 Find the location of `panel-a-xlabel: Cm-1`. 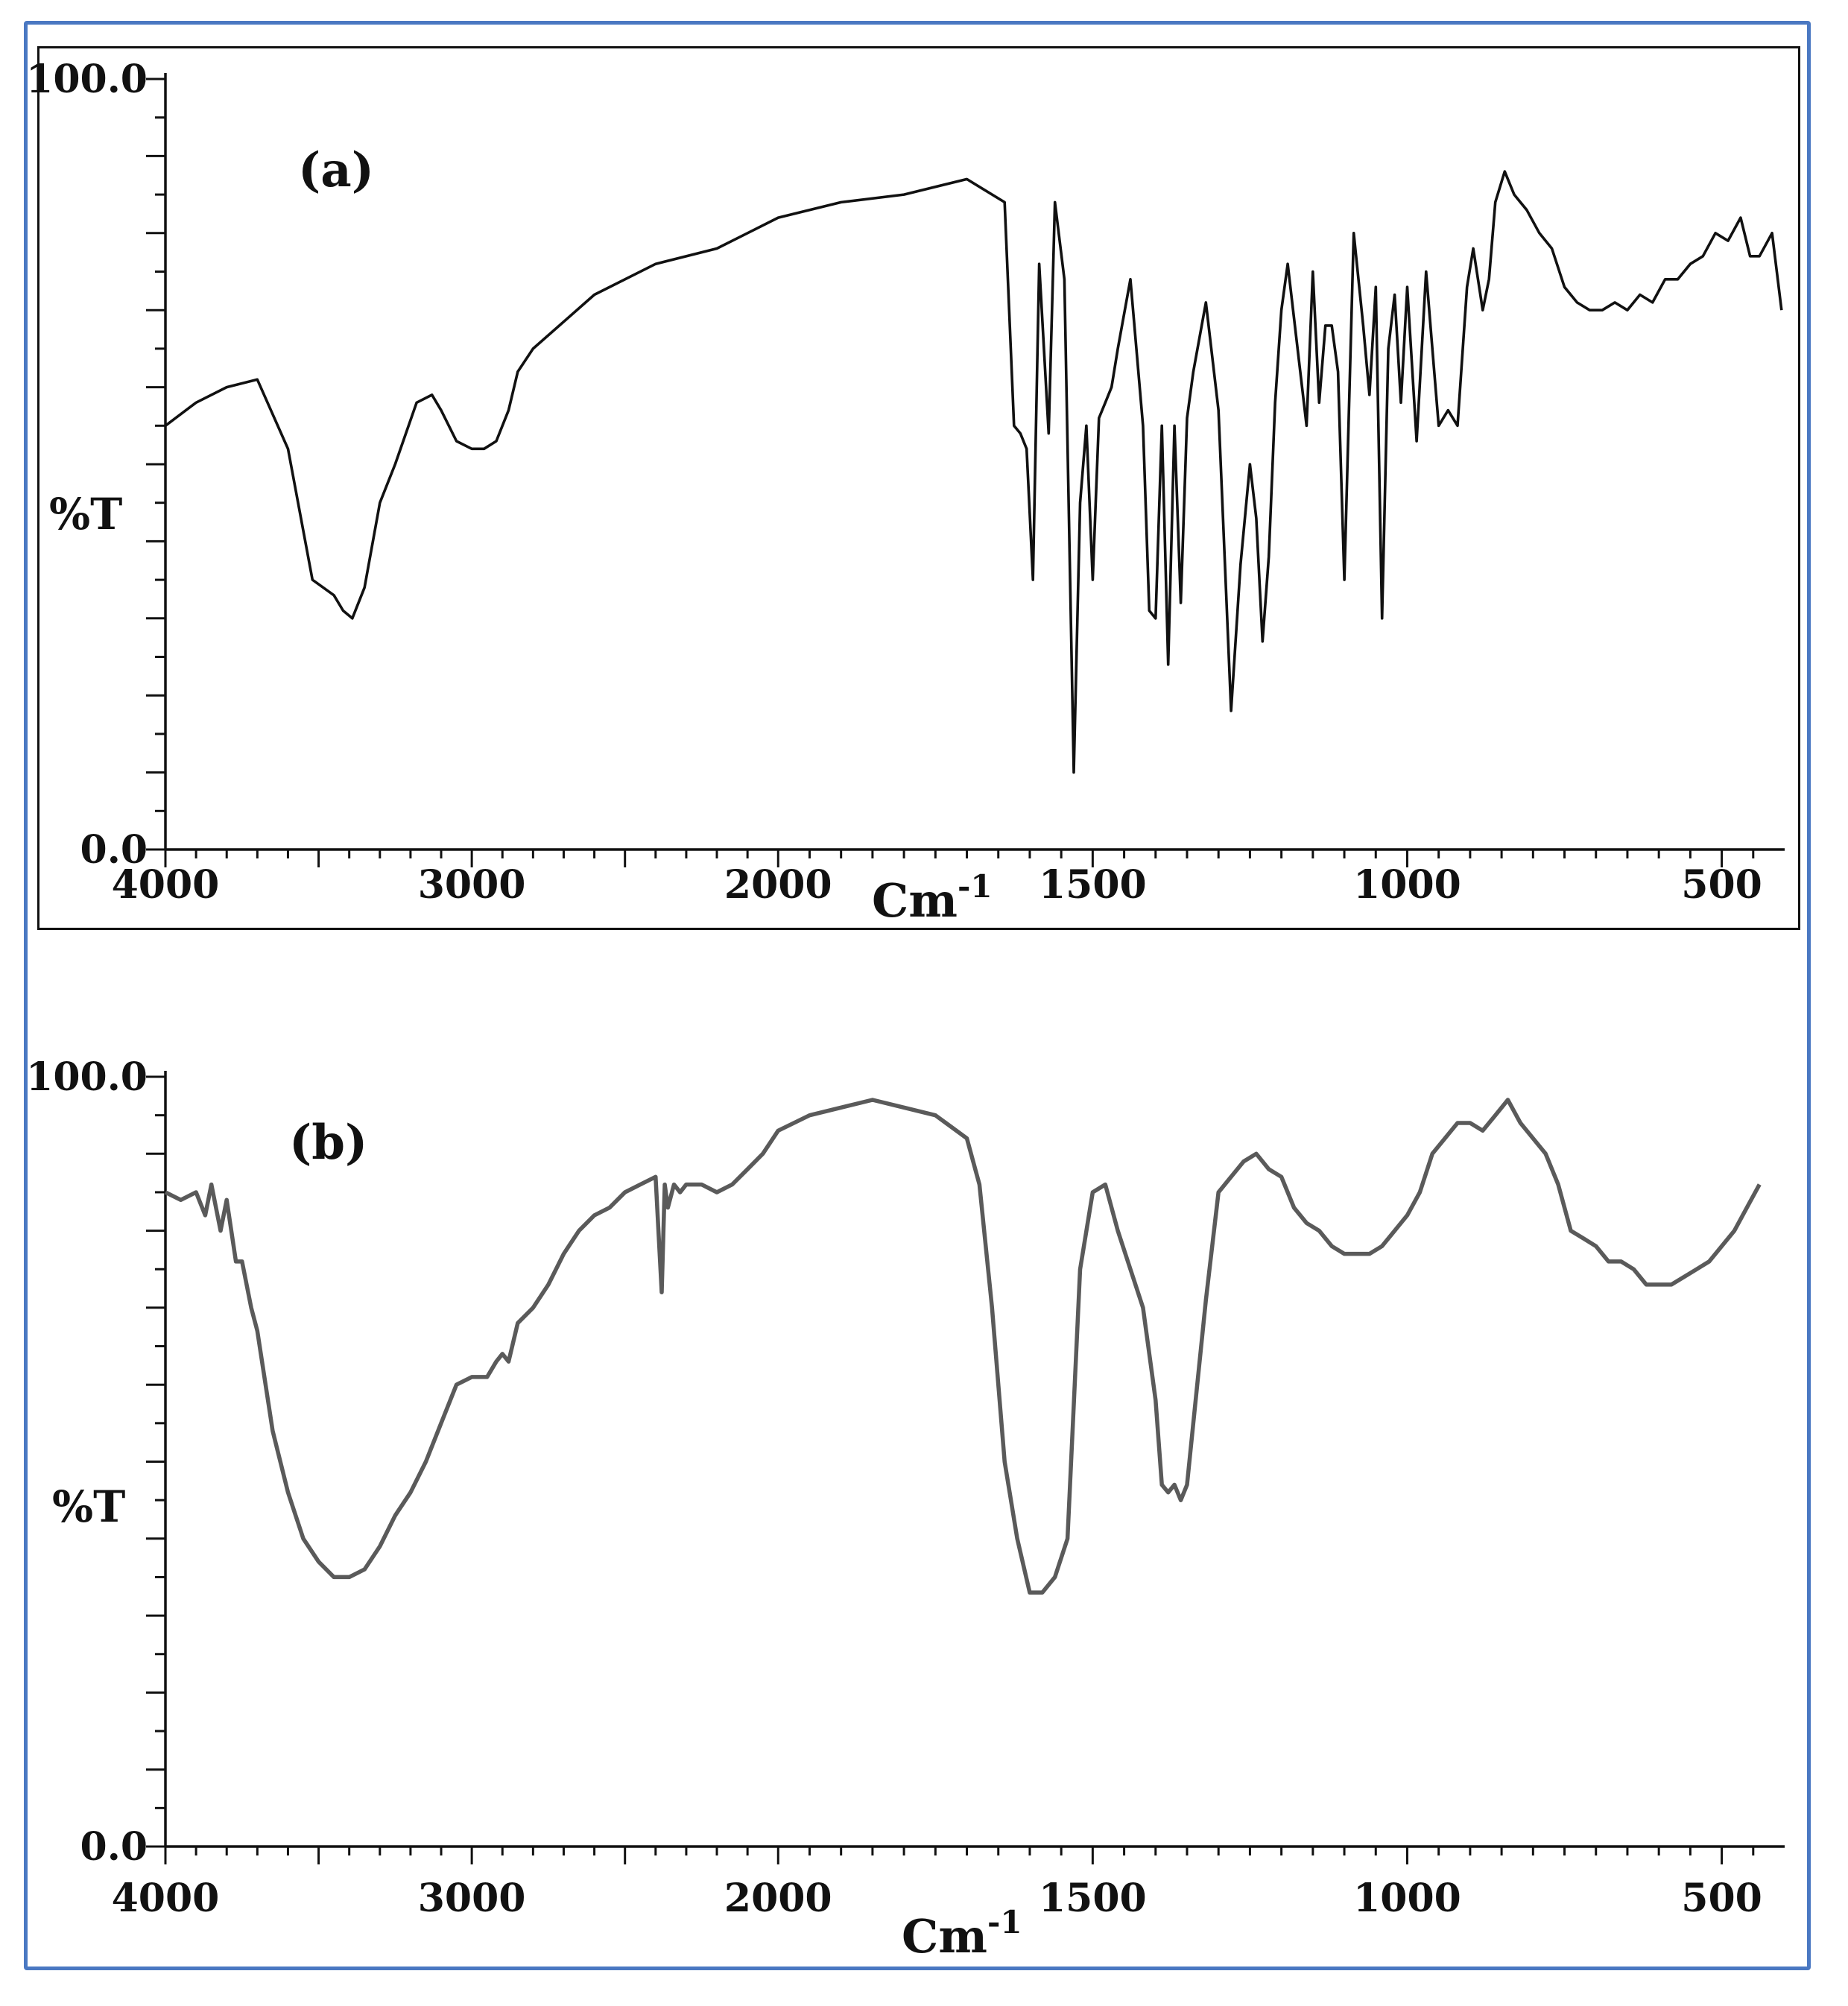

panel-a-xlabel: Cm-1 is located at coordinates (932, 898).